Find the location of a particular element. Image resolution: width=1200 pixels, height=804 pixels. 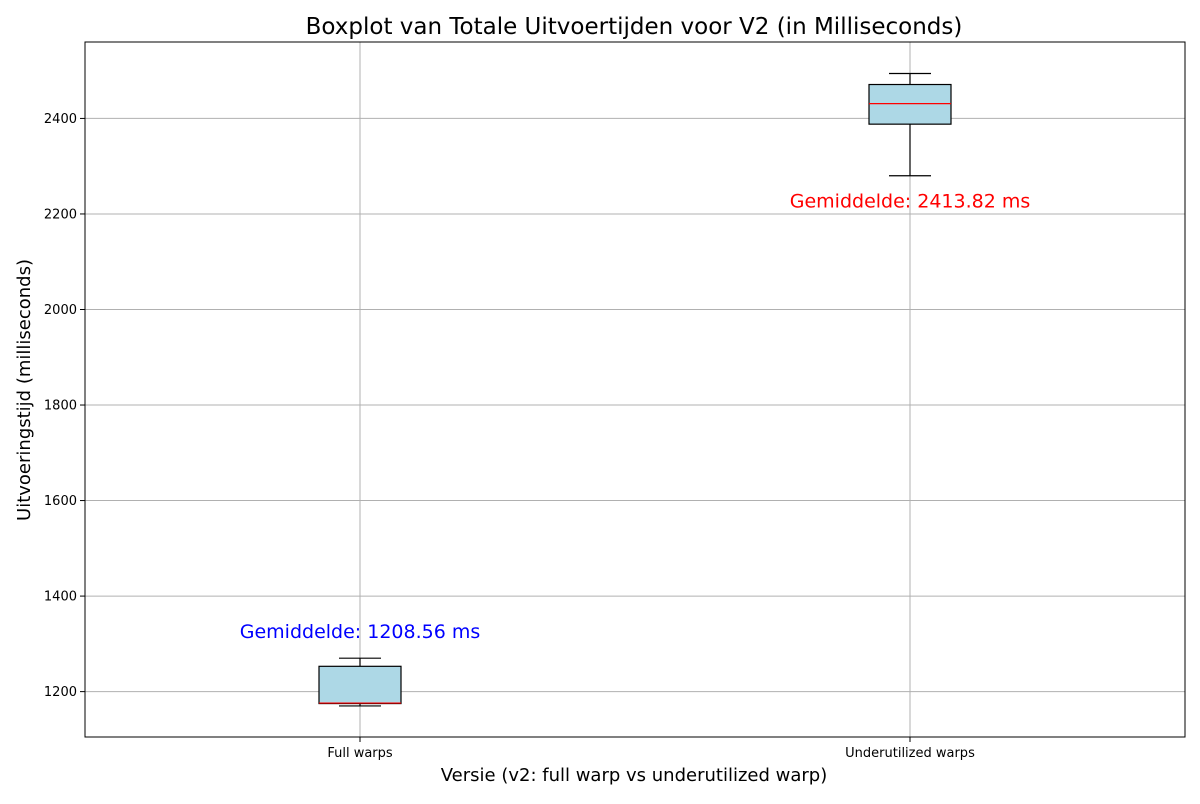

y-tick-label: 1800 is located at coordinates (60, 406).